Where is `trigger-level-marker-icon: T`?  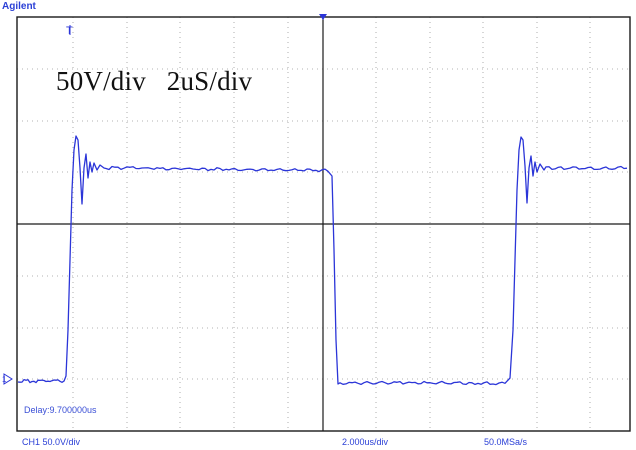
trigger-level-marker-icon: T is located at coordinates (69, 31).